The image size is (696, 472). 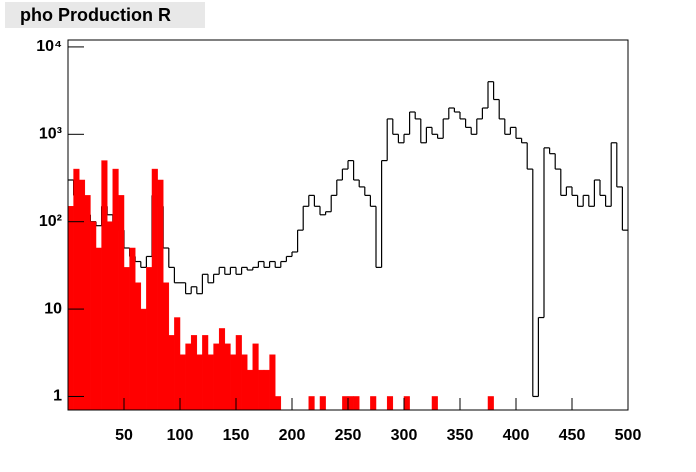 I want to click on x-tick-label: 200, so click(x=292, y=435).